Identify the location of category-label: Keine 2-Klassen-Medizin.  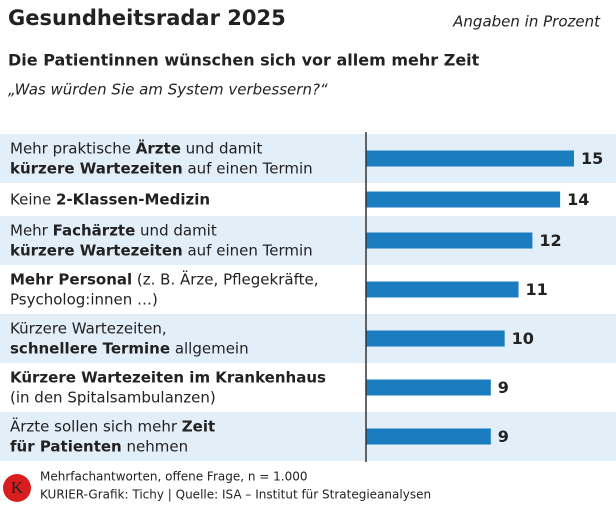
(110, 199).